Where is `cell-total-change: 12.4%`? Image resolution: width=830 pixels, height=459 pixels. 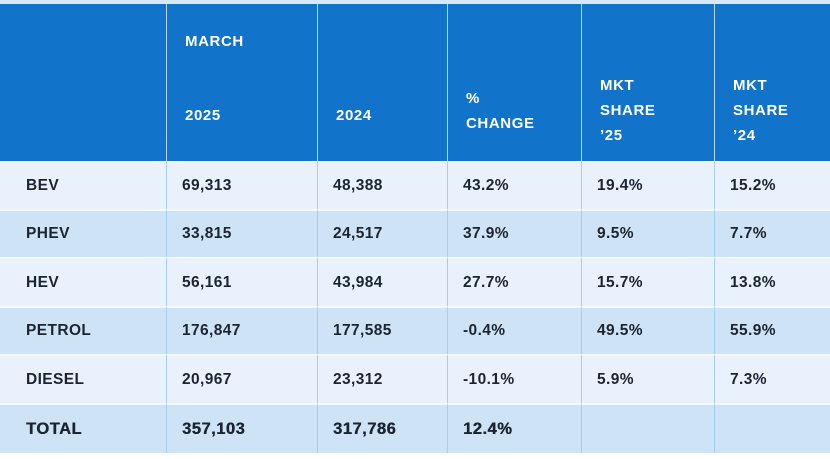 cell-total-change: 12.4% is located at coordinates (515, 428).